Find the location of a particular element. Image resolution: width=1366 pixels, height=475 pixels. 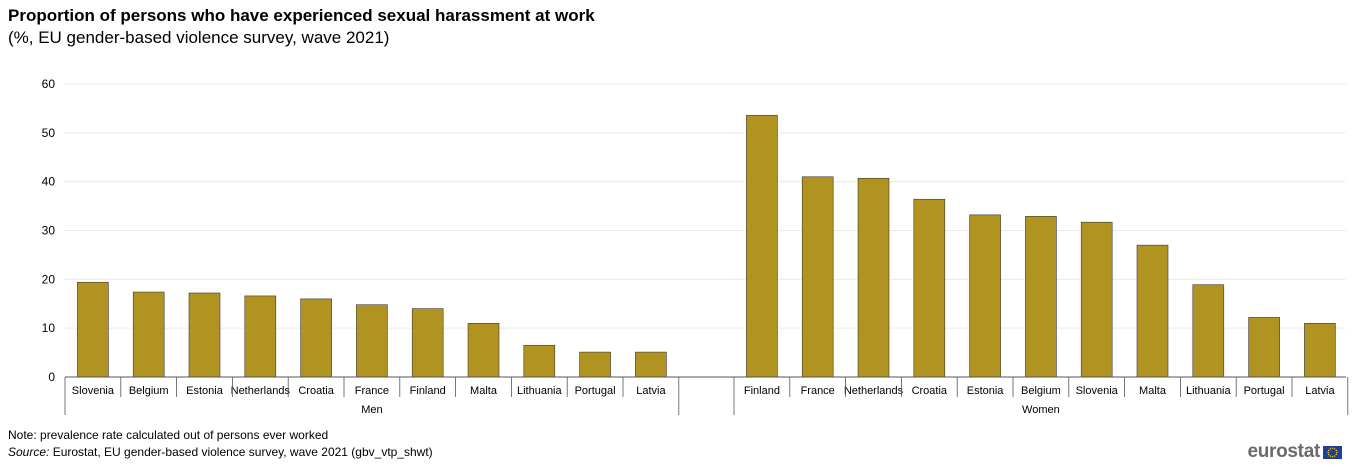

logo-text: eurostat is located at coordinates (1283, 451).